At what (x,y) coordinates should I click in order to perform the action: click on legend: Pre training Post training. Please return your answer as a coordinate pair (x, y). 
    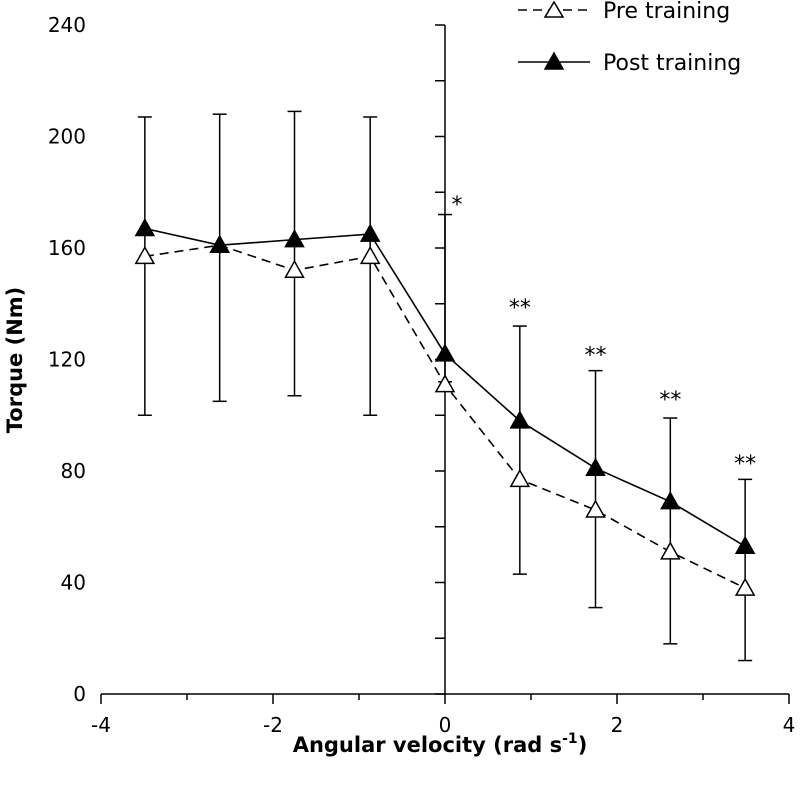
    Looking at the image, I should click on (629, 38).